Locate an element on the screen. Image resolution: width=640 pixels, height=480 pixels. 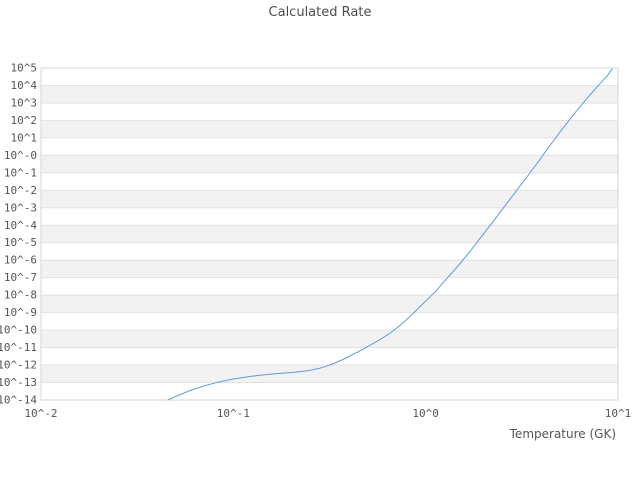
y-tick-label: 10^-3 is located at coordinates (20, 207).